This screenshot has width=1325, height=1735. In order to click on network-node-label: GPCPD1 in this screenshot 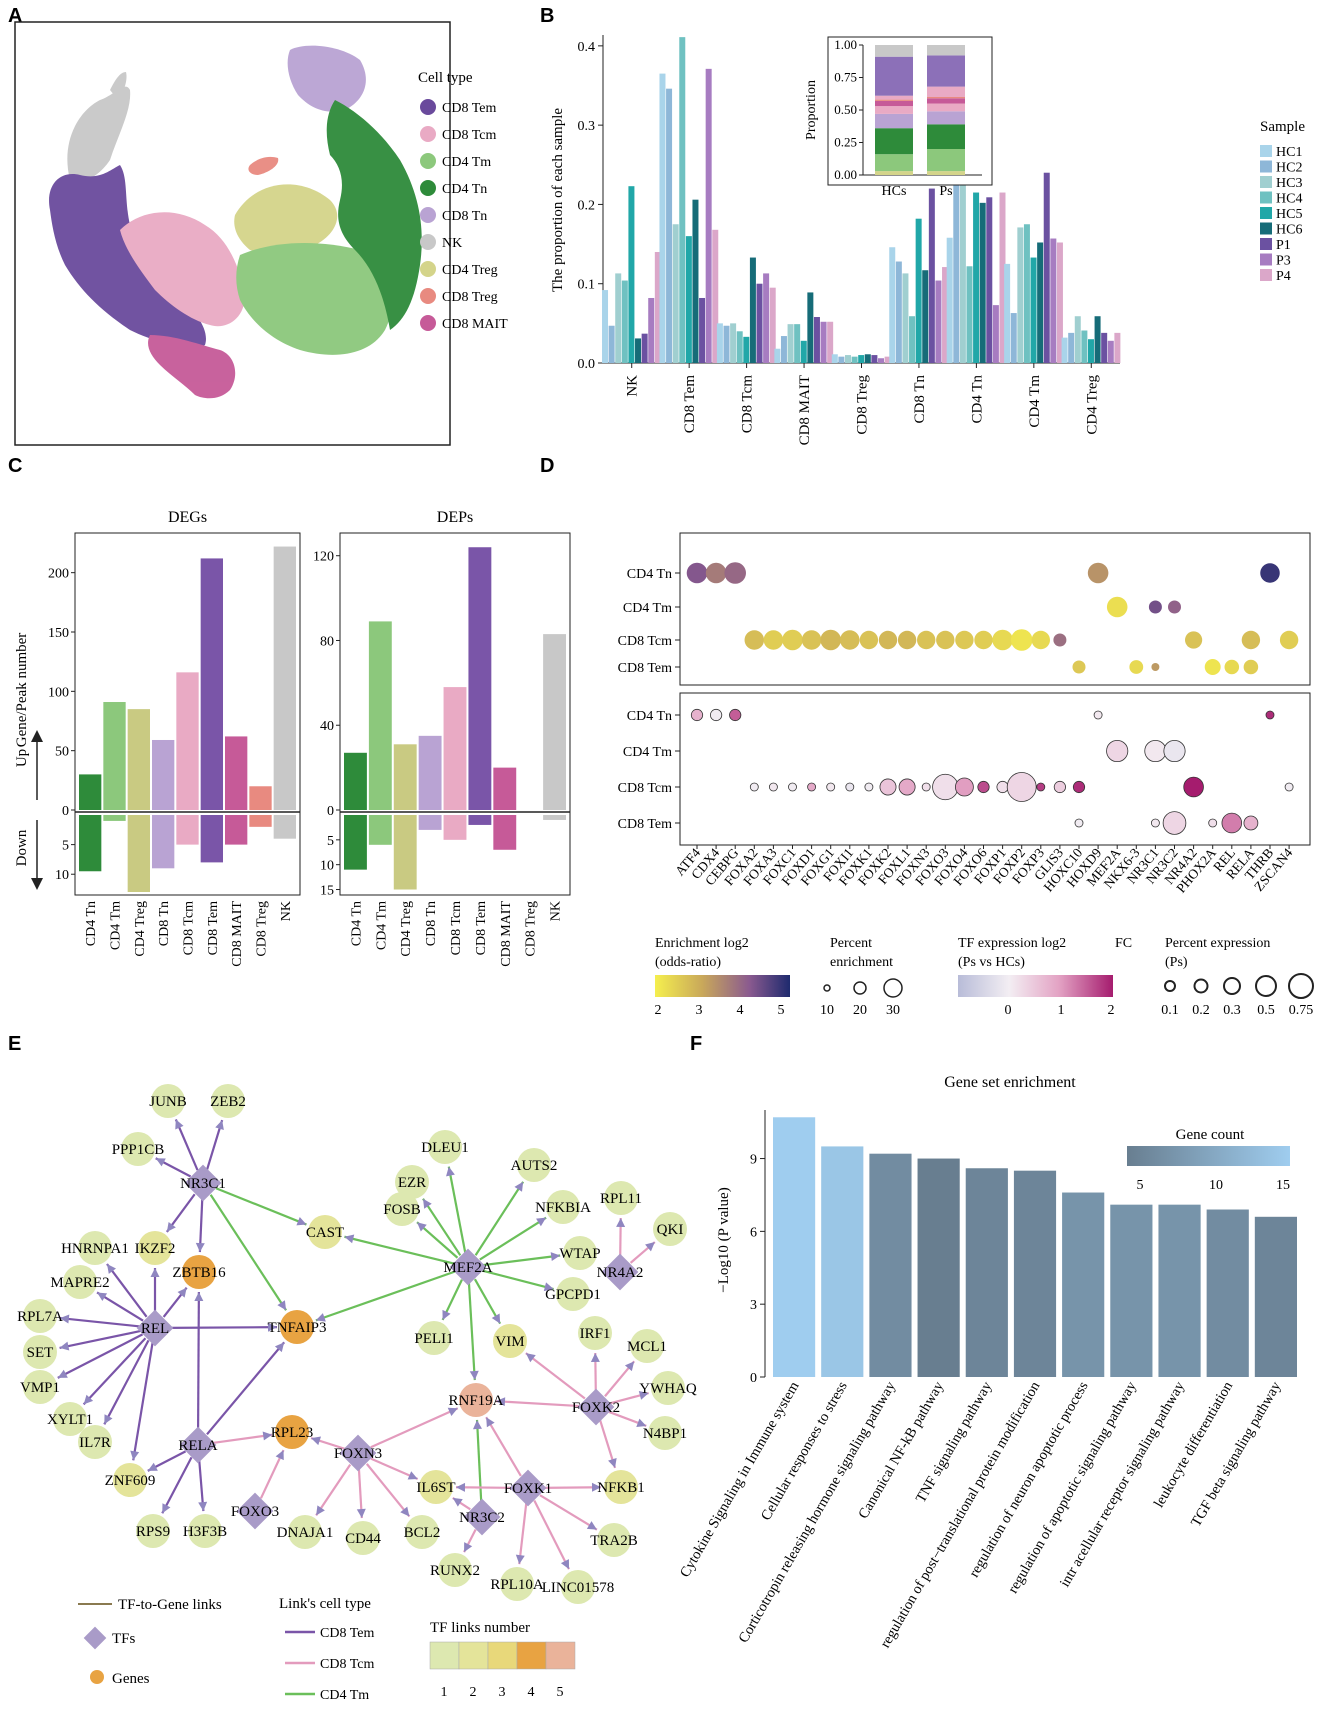, I will do `click(573, 1295)`.